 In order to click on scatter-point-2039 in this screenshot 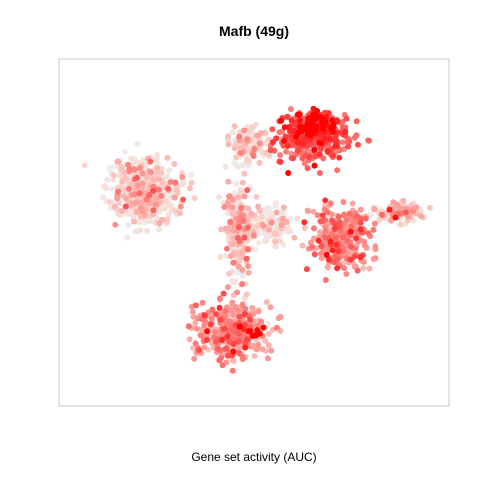, I will do `click(125, 206)`.